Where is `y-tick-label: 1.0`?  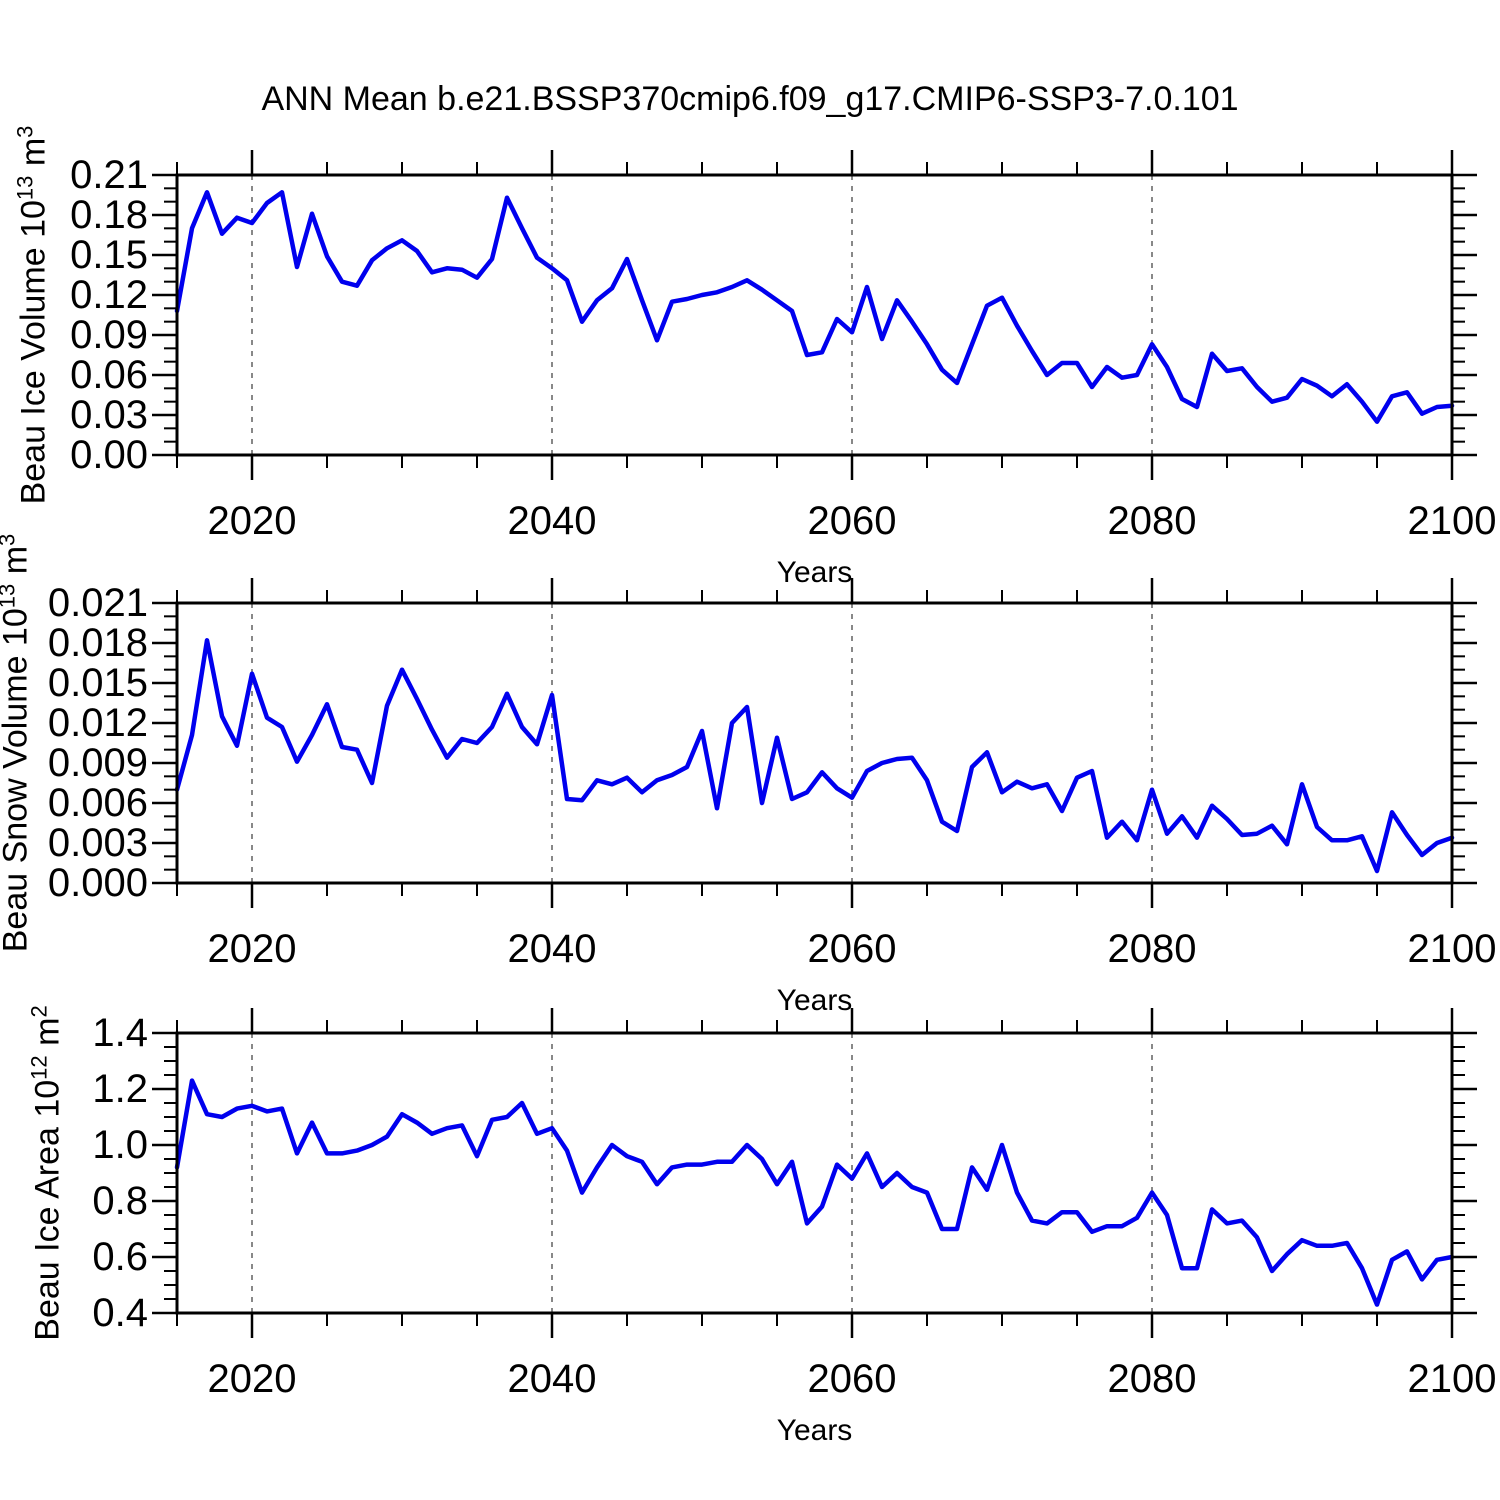 y-tick-label: 1.0 is located at coordinates (120, 1145).